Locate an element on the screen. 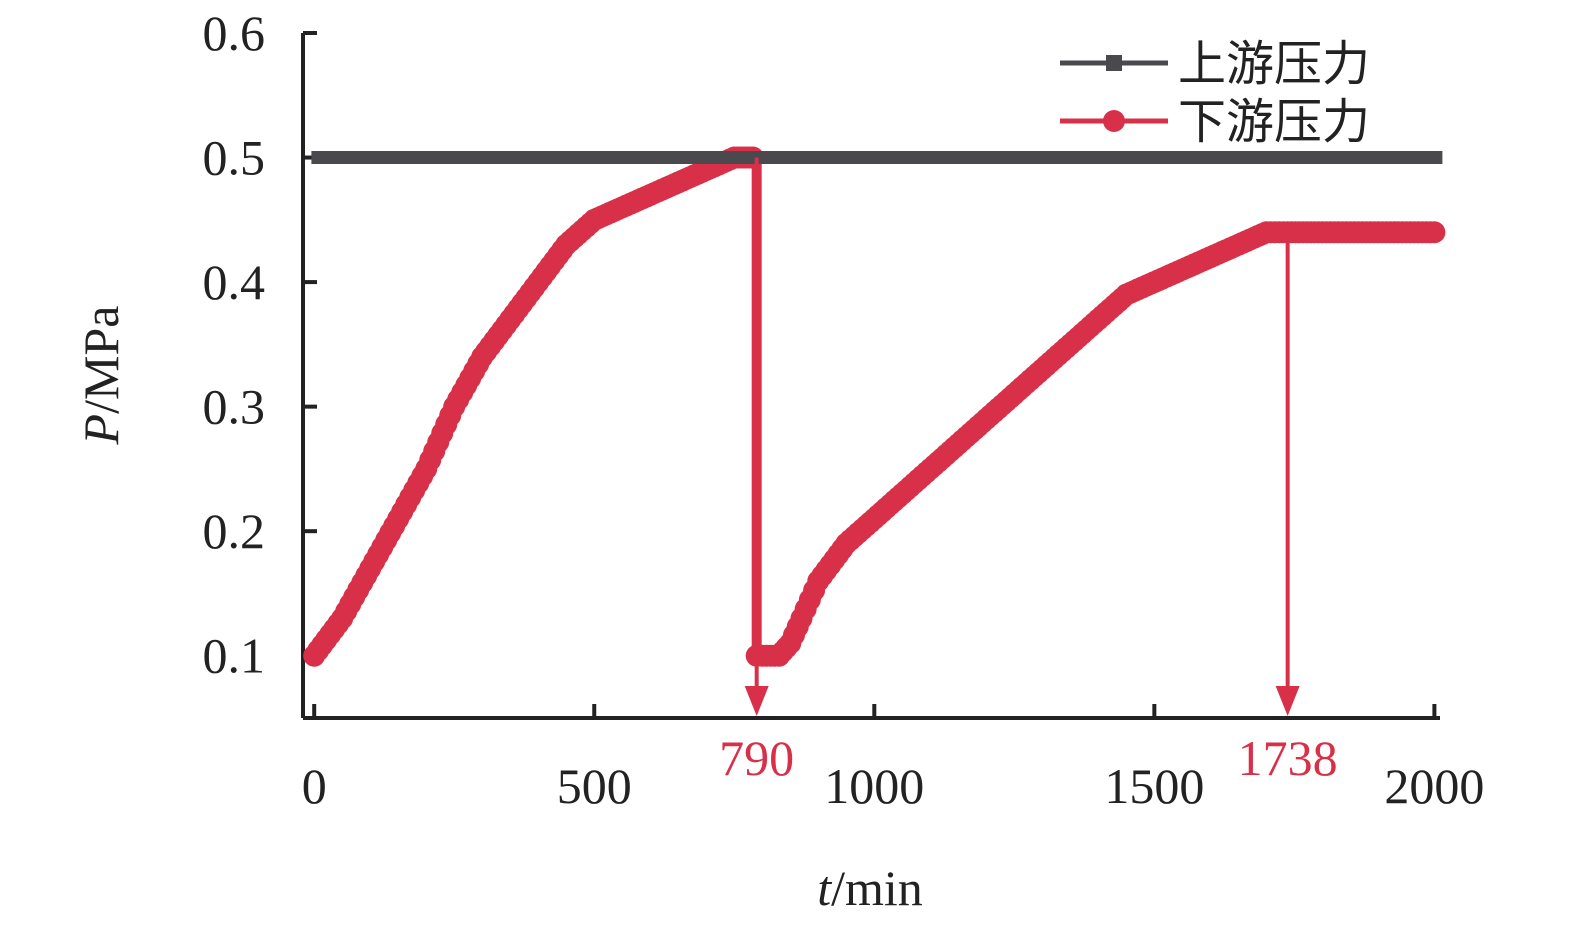 This screenshot has width=1575, height=930. y-tick-label: 0.5 is located at coordinates (234, 158).